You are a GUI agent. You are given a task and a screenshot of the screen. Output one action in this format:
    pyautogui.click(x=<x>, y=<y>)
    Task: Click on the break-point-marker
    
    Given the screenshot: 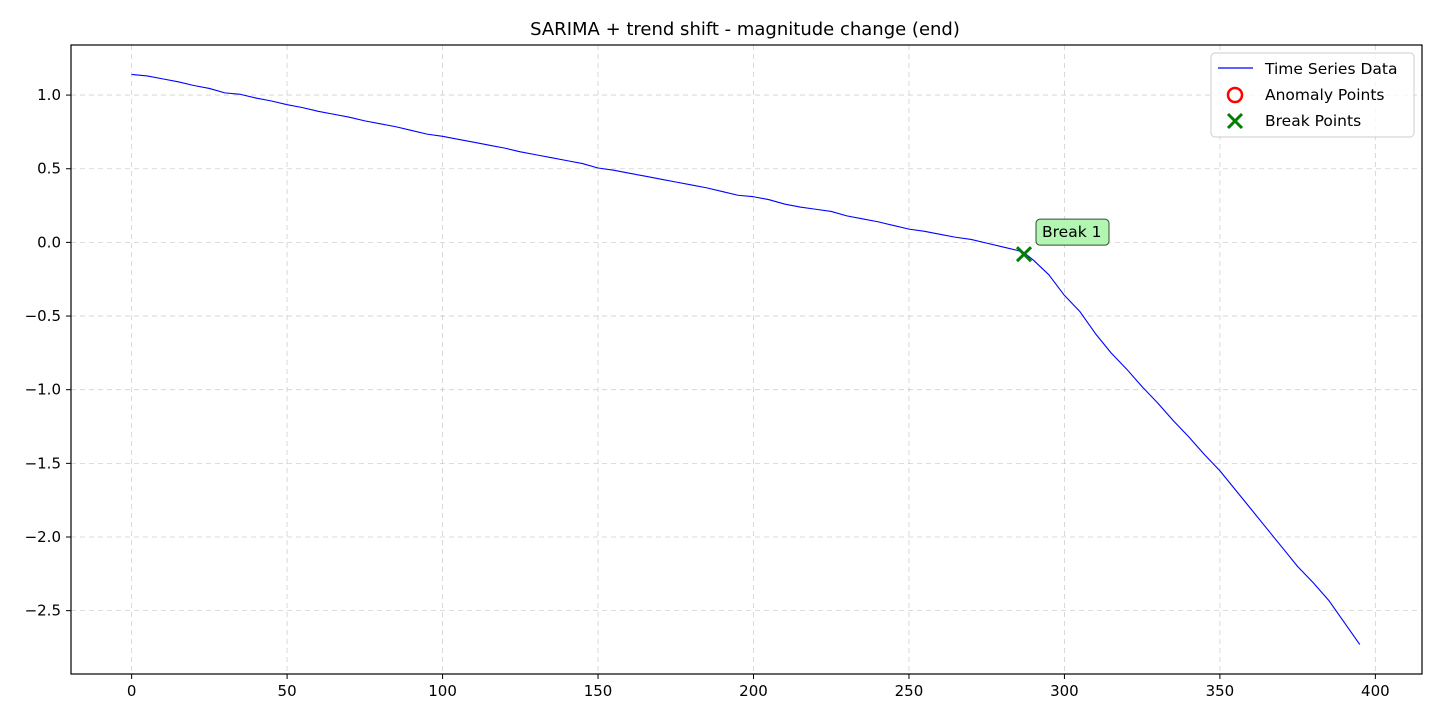 What is the action you would take?
    pyautogui.click(x=1024, y=254)
    